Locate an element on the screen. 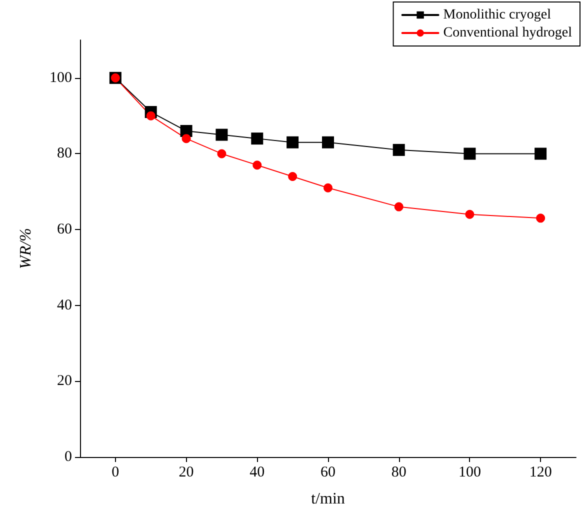 The image size is (582, 517). legend-label: Monolithic cryogel is located at coordinates (497, 15).